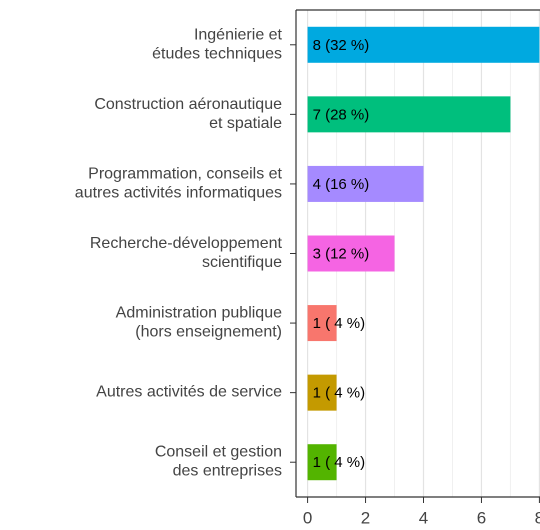 This screenshot has width=540, height=530. I want to click on y-tick-label: Ingénierie et études techniques, so click(217, 45).